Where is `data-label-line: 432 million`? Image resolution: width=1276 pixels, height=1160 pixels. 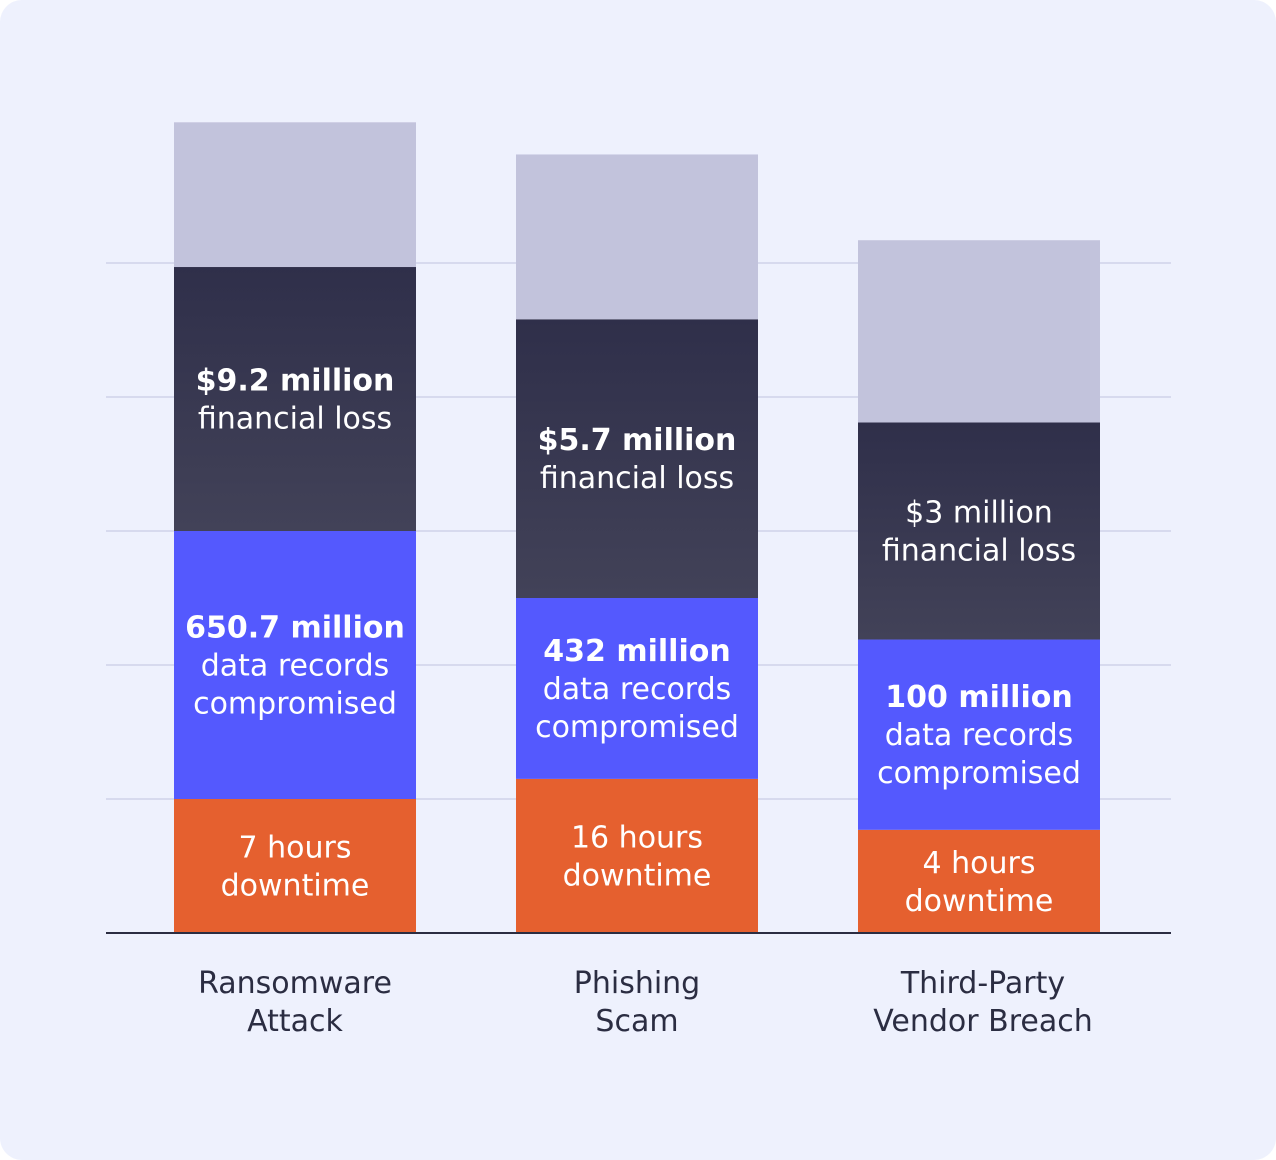
data-label-line: 432 million is located at coordinates (636, 651).